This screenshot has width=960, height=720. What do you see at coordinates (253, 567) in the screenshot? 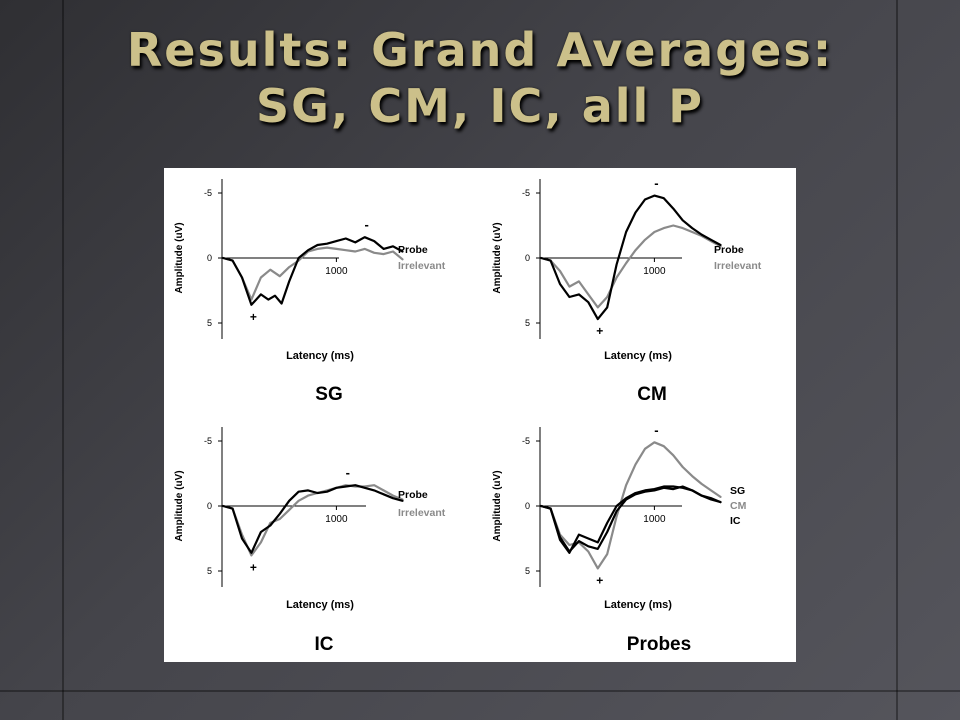
I see `panel-3-annotation-positive: +` at bounding box center [253, 567].